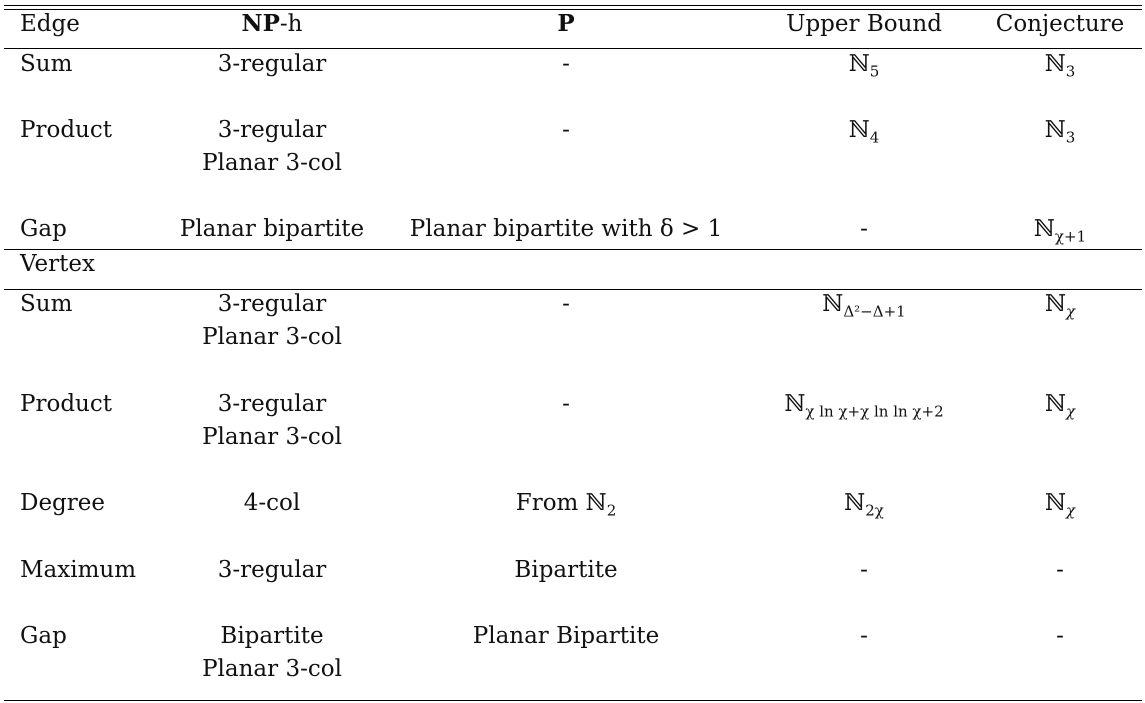 The width and height of the screenshot is (1145, 703). I want to click on vertex-row-gap-nph: Bipartite Planar 3-col, so click(272, 652).